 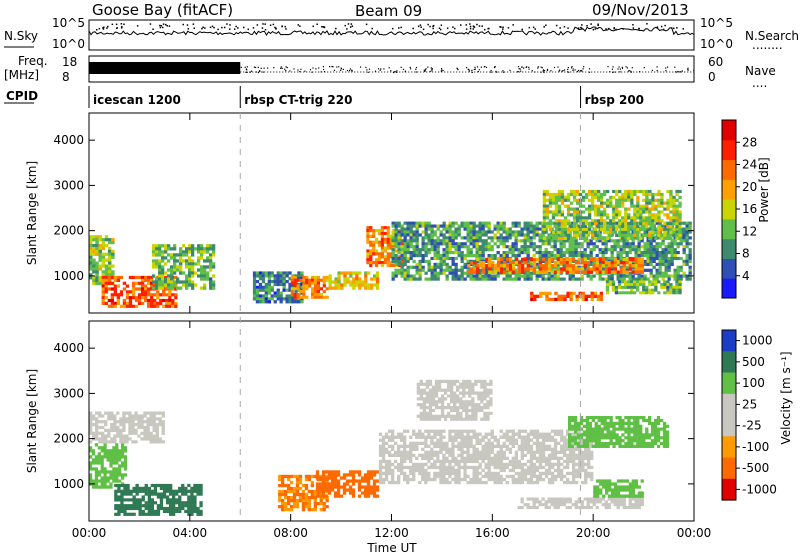 What do you see at coordinates (388, 11) in the screenshot?
I see `beam-label: Beam 09` at bounding box center [388, 11].